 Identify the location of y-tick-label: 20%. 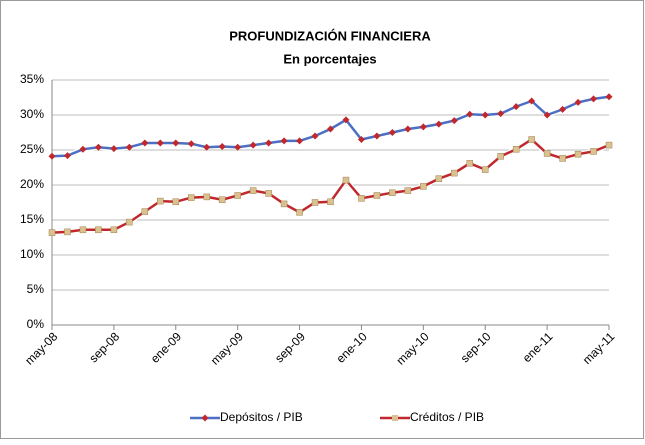
(32, 184).